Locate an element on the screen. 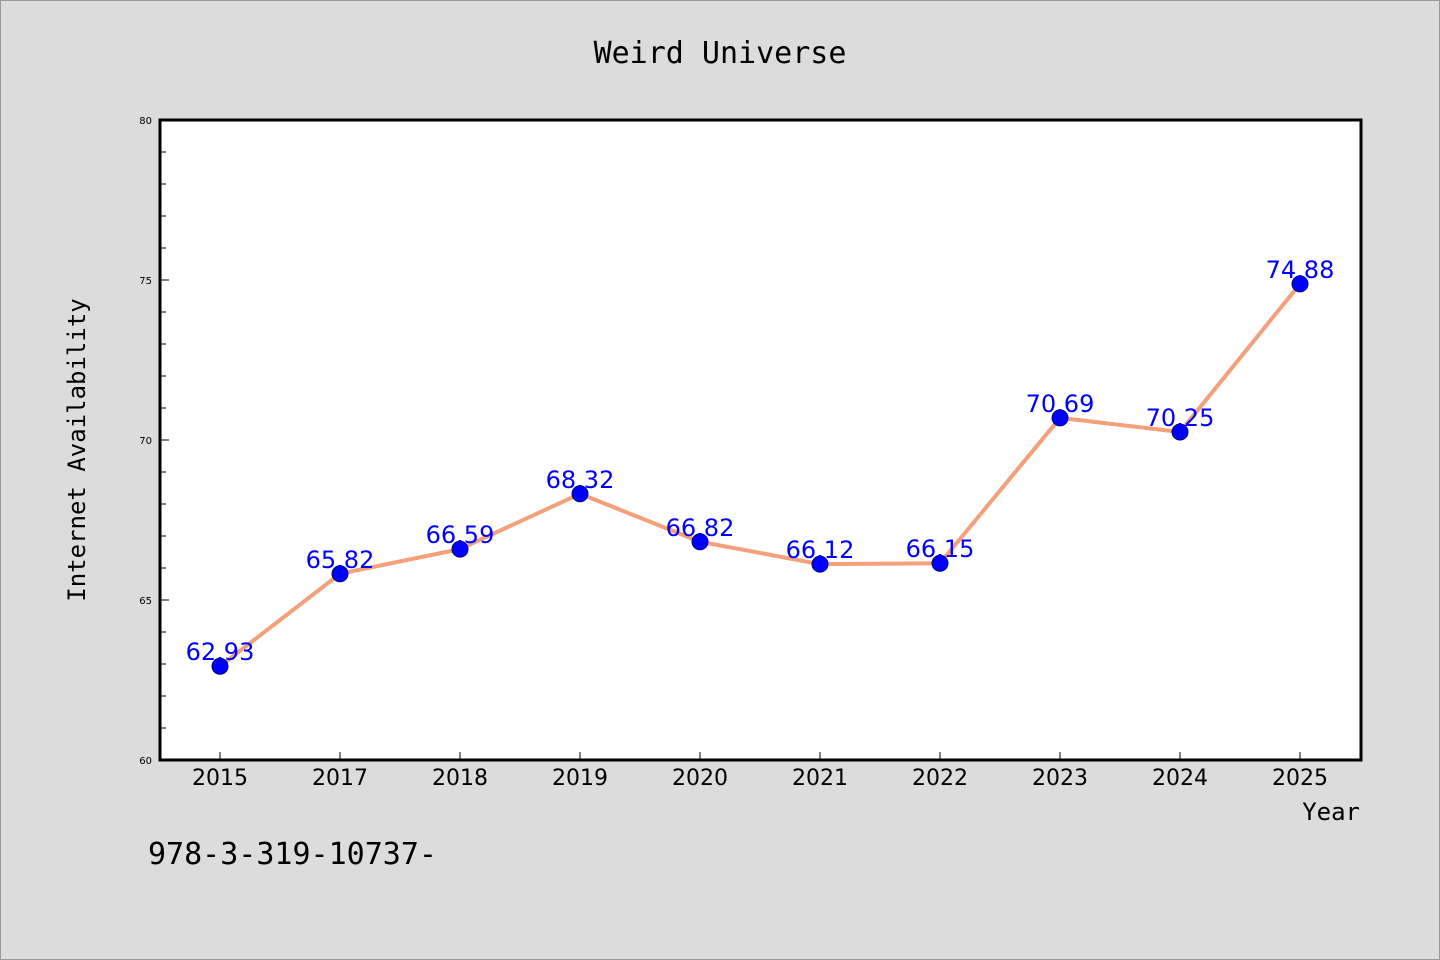 This screenshot has height=960, width=1440. x-tick-label: 2023 is located at coordinates (1060, 778).